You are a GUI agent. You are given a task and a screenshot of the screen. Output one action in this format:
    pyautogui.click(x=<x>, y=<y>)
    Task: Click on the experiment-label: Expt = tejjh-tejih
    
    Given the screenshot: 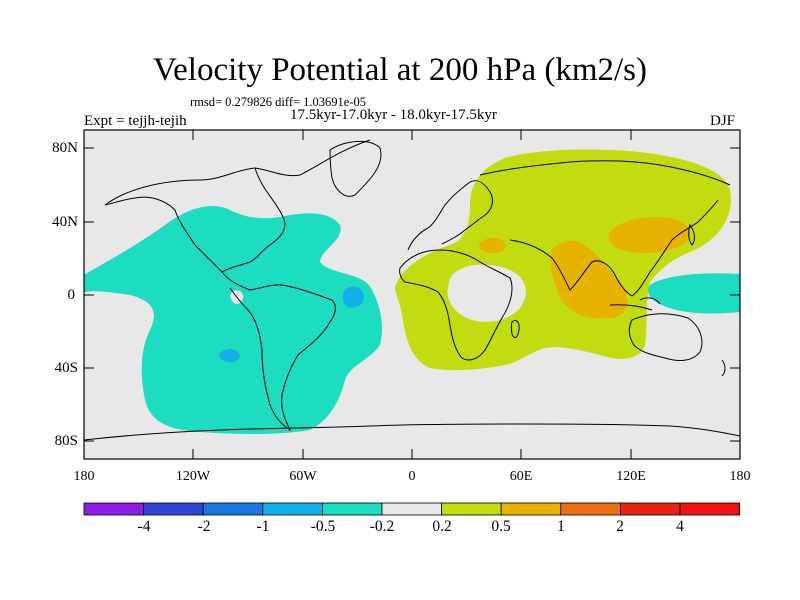 What is the action you would take?
    pyautogui.click(x=135, y=121)
    